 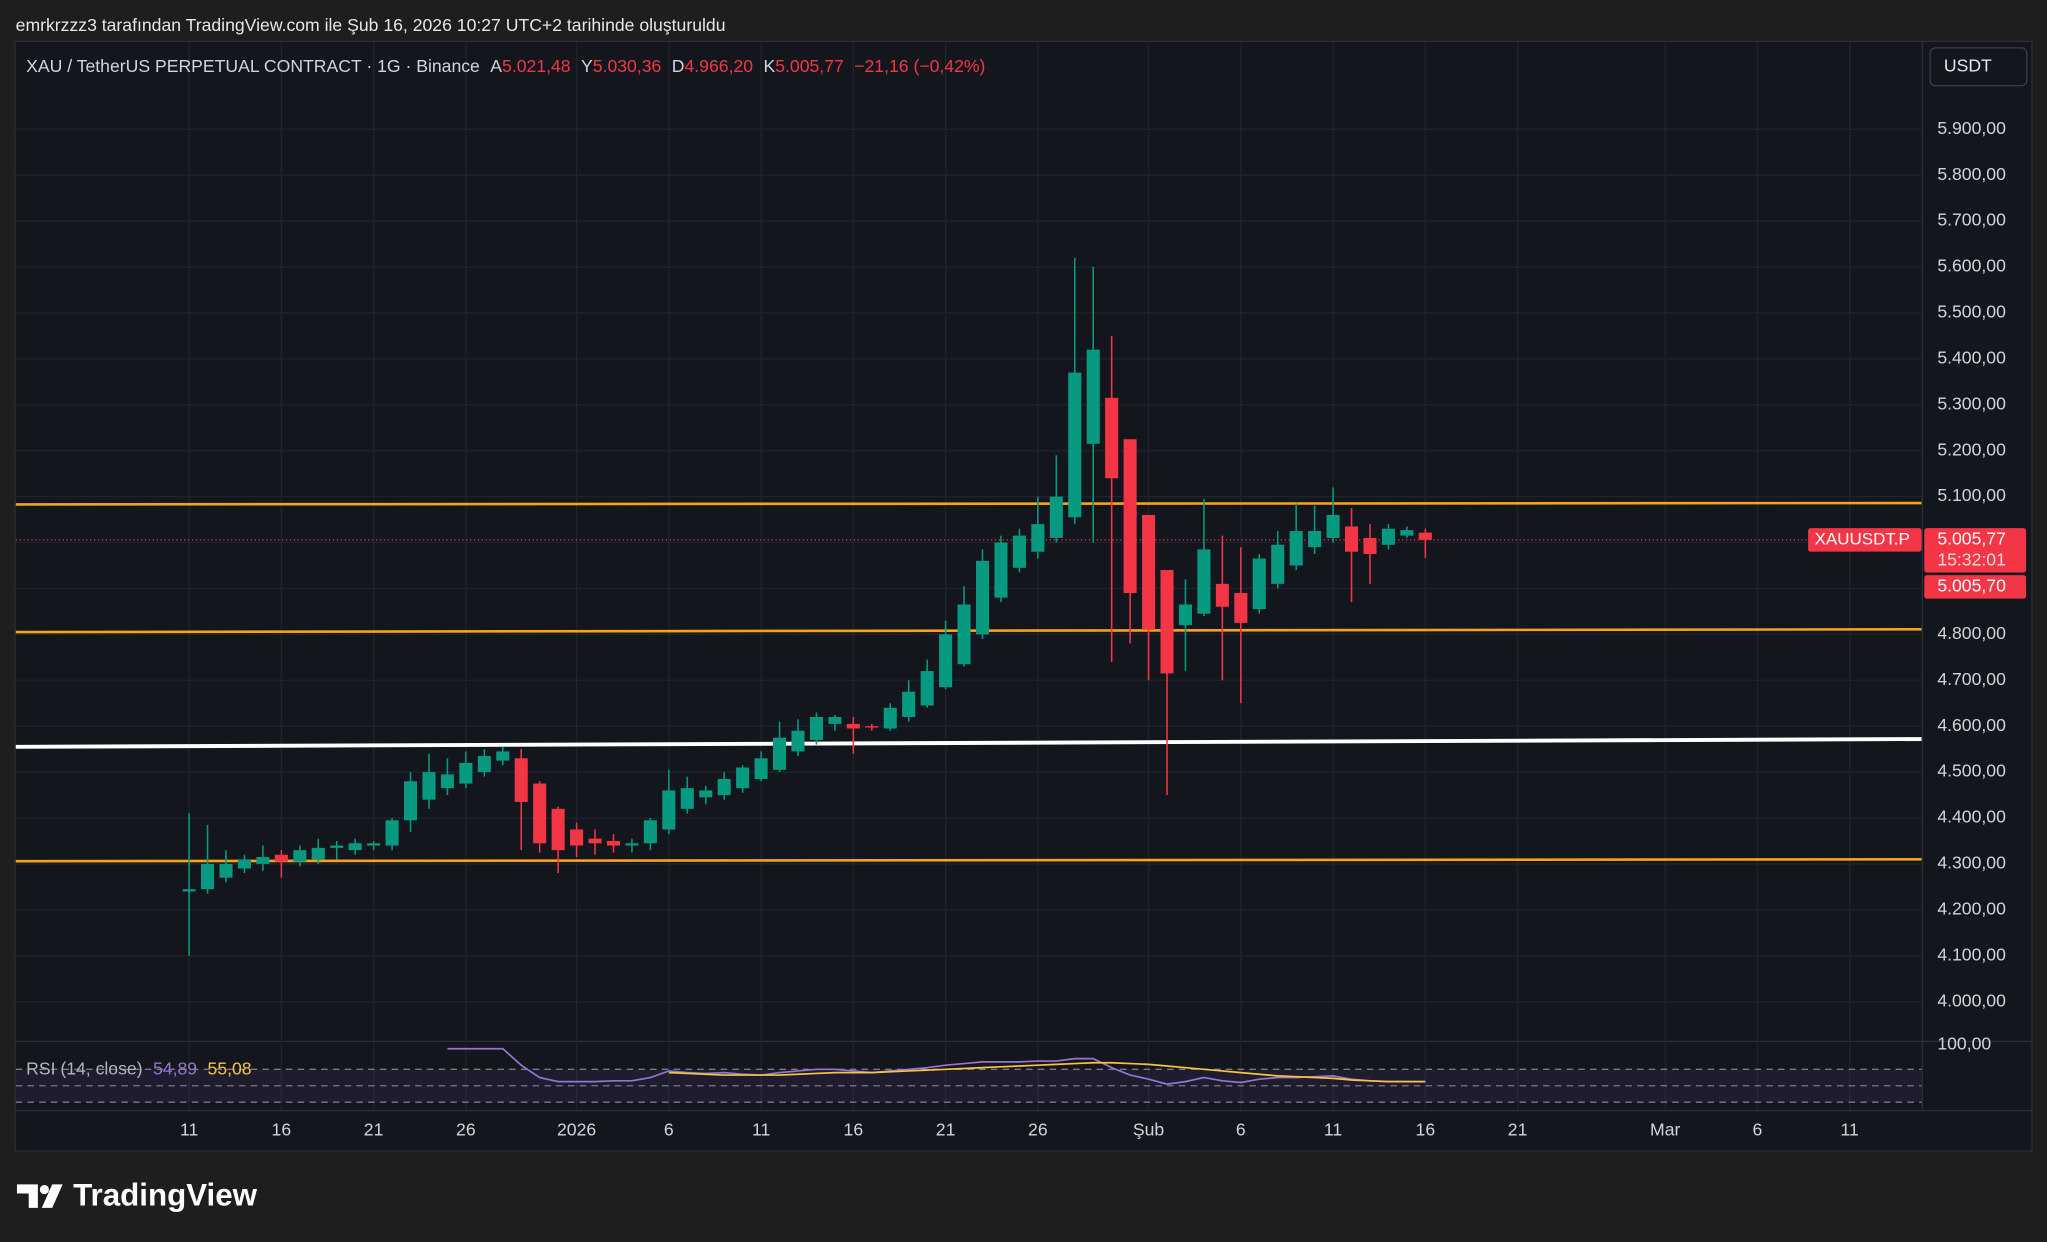 I want to click on brand-logo-part, so click(x=27, y=1196).